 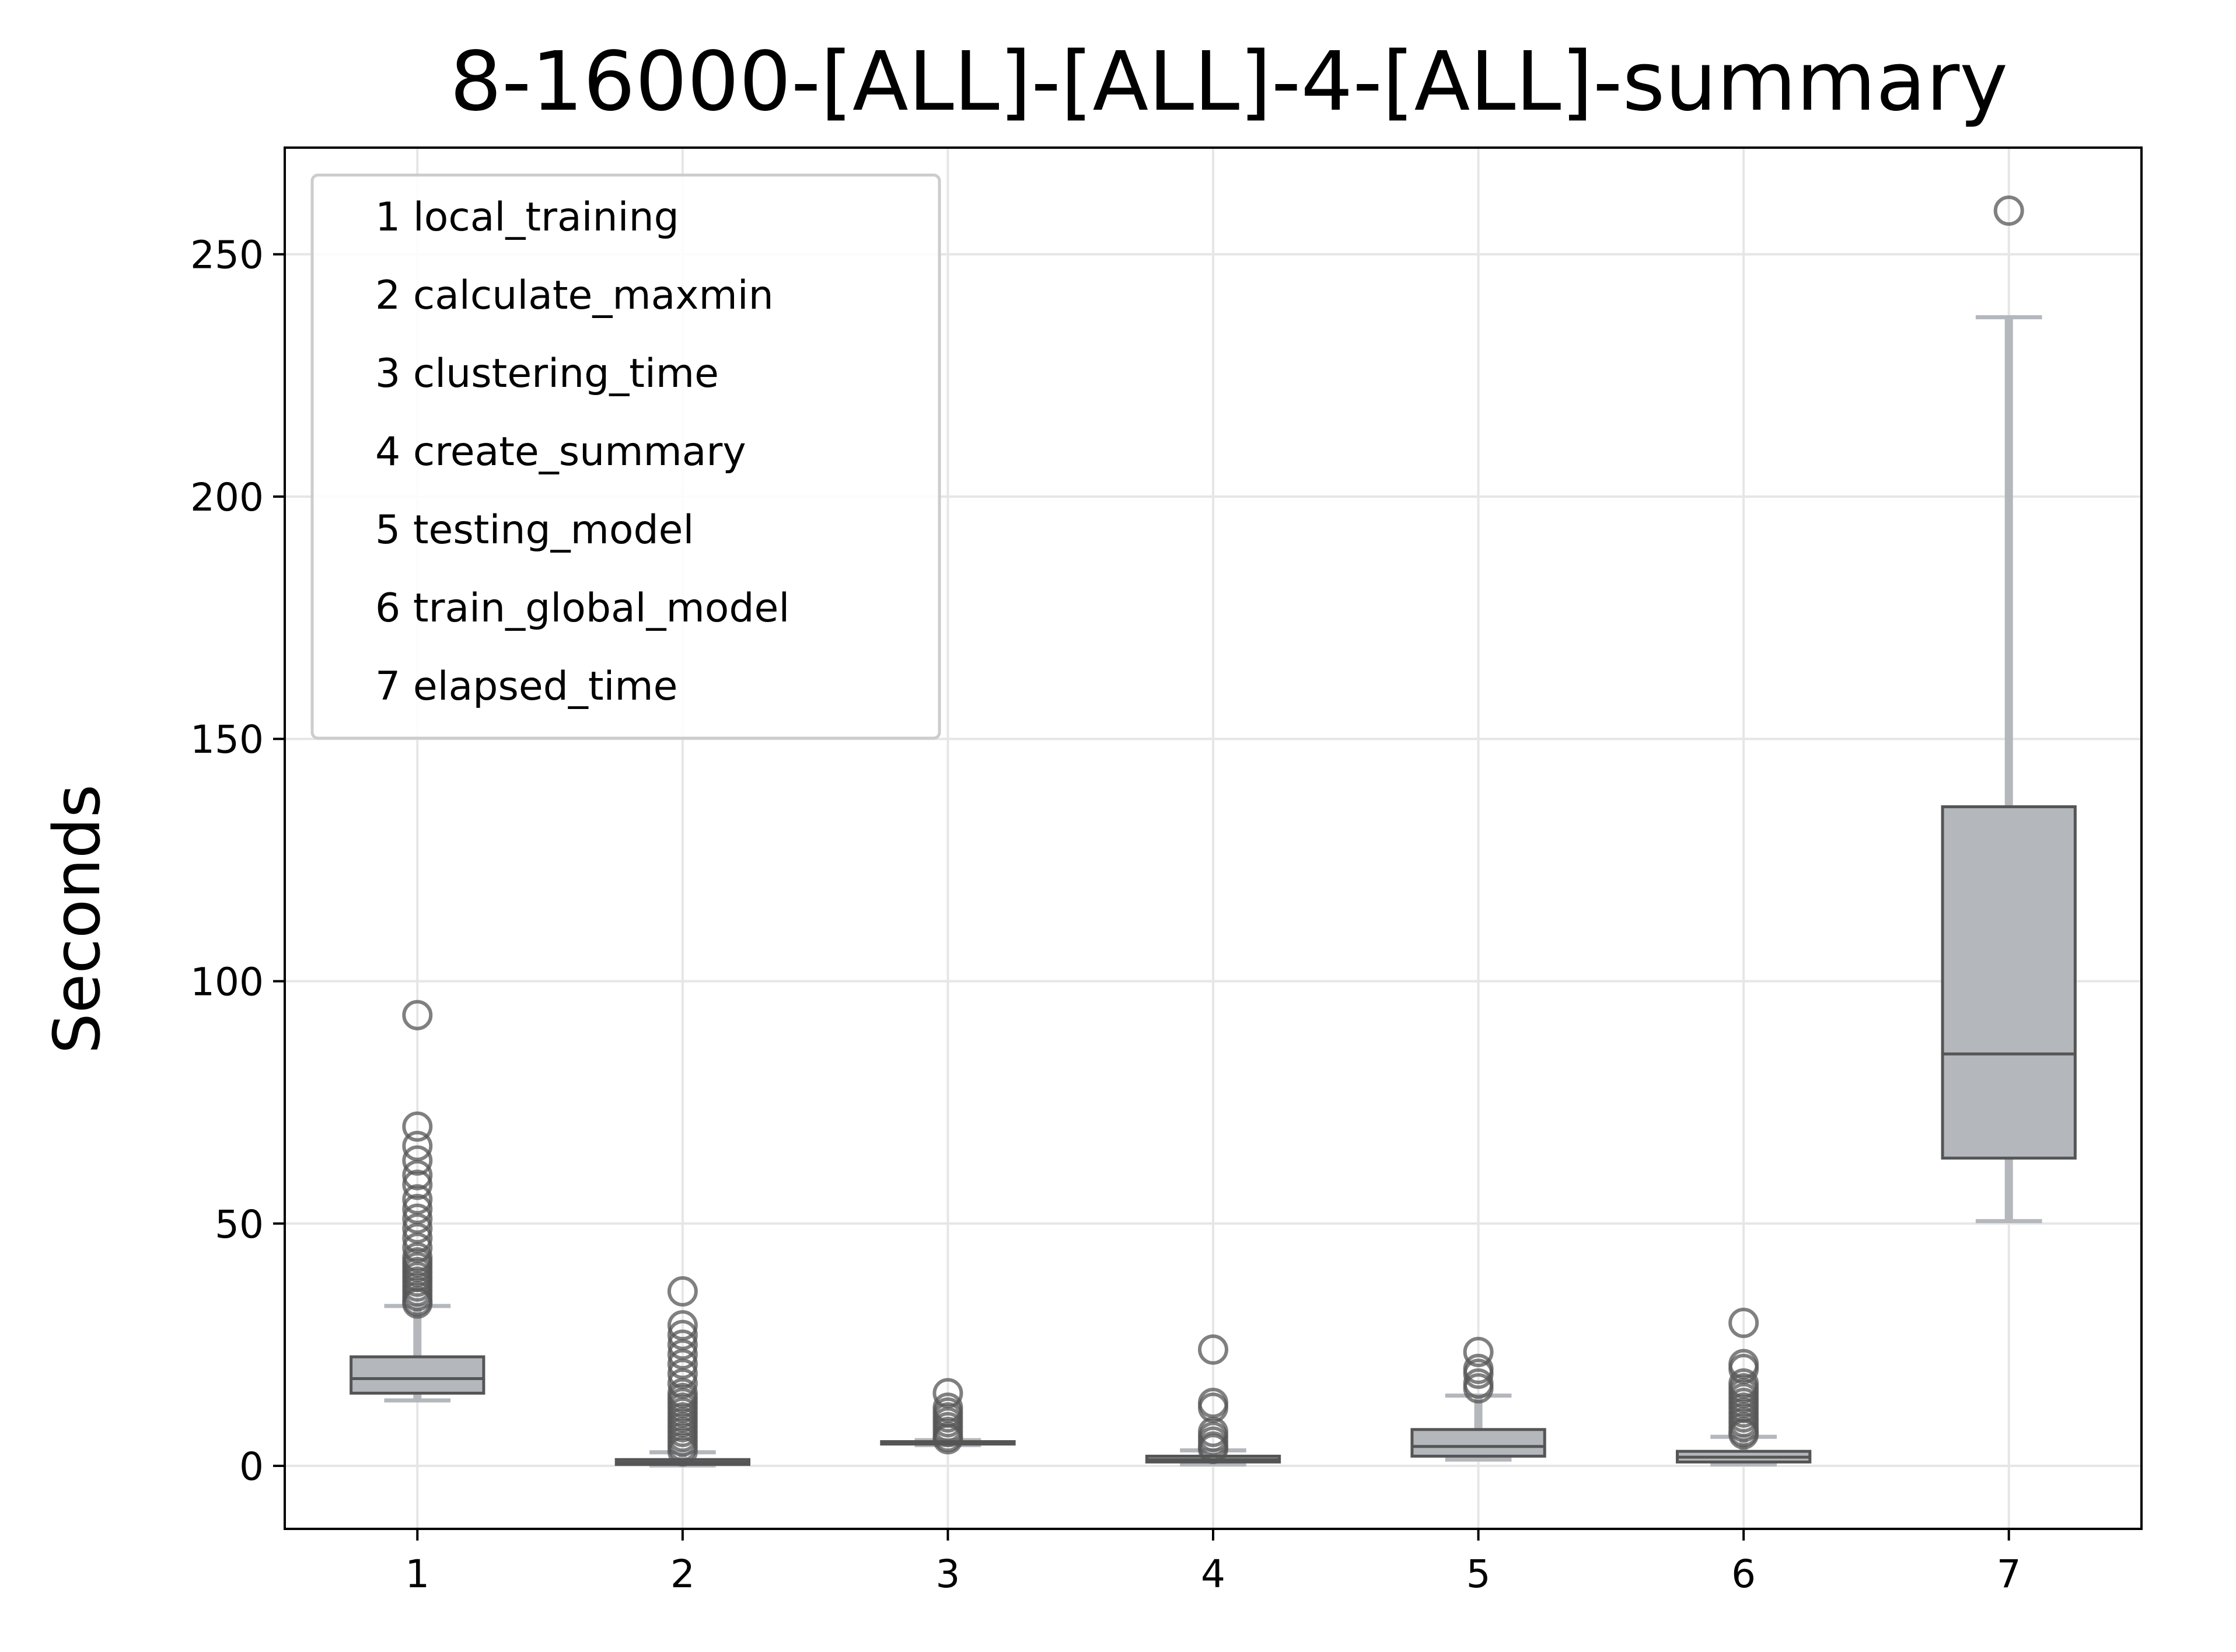 What do you see at coordinates (526, 687) in the screenshot?
I see `legend-entry: 7 elapsed_time` at bounding box center [526, 687].